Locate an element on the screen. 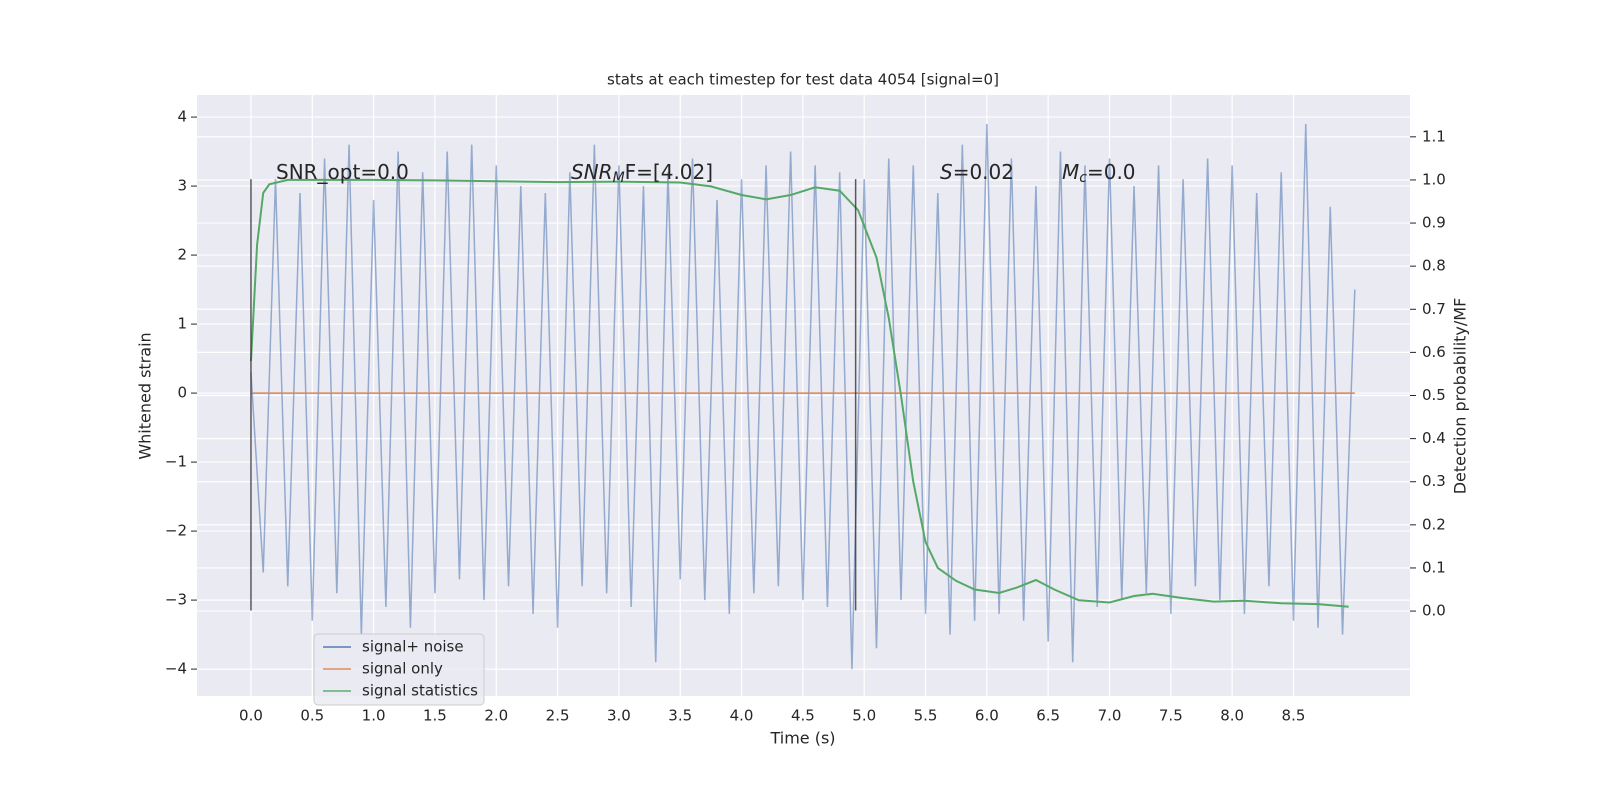  y2-tick-label: 0.5 is located at coordinates (1434, 395).